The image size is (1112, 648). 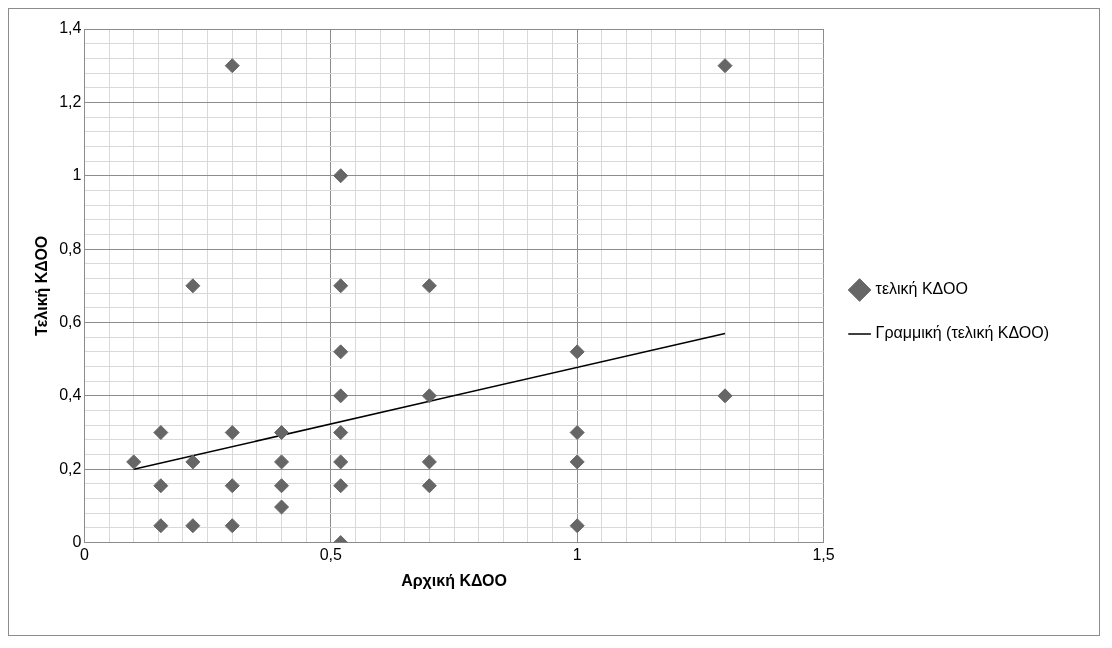 What do you see at coordinates (70, 101) in the screenshot?
I see `y-tick-label: 1,2` at bounding box center [70, 101].